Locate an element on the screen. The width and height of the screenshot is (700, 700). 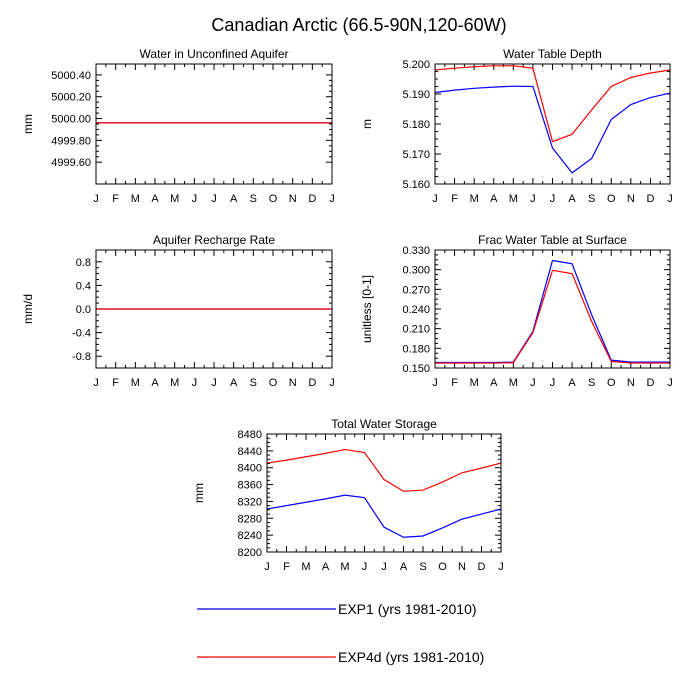
y-tick-label: 5.200 is located at coordinates (416, 65).